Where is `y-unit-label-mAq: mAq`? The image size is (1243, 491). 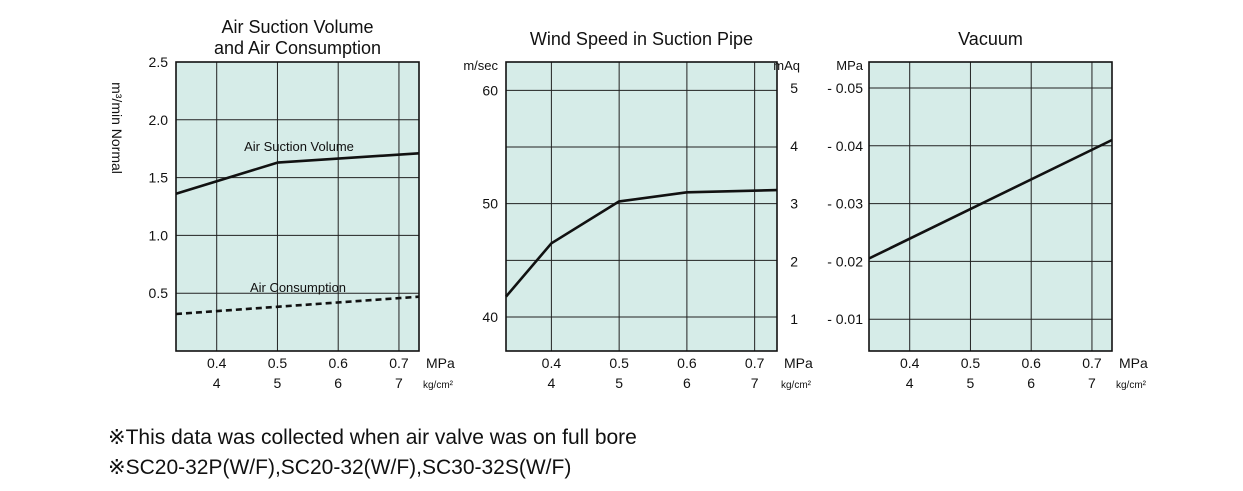 y-unit-label-mAq: mAq is located at coordinates (786, 65).